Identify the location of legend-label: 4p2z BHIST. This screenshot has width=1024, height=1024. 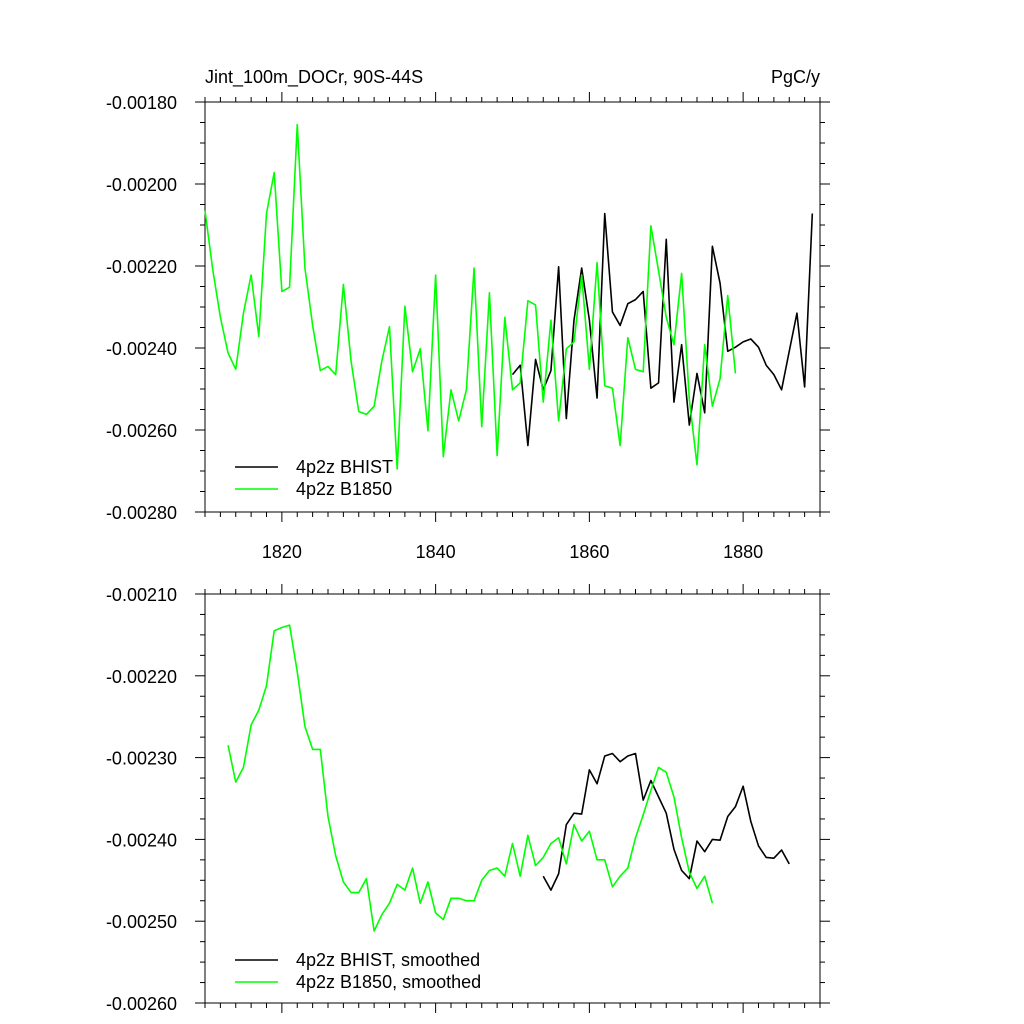
(344, 467).